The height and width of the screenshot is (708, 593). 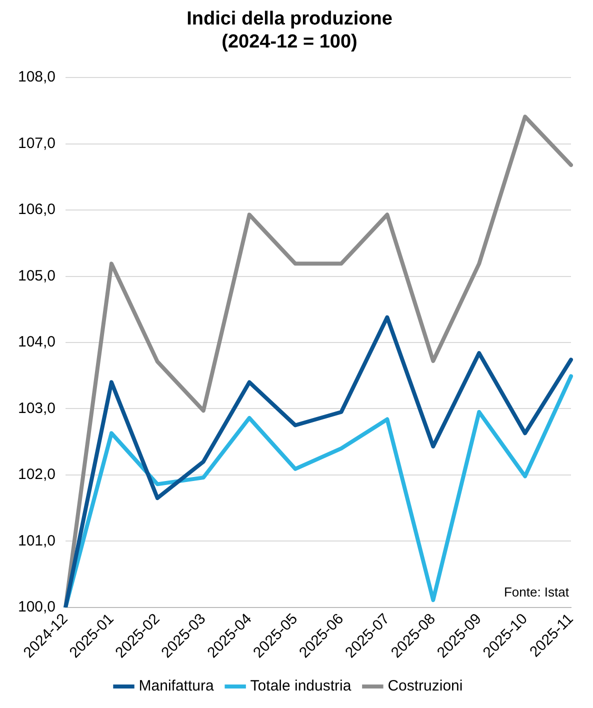 What do you see at coordinates (37, 275) in the screenshot?
I see `y-tick-label: 105,0` at bounding box center [37, 275].